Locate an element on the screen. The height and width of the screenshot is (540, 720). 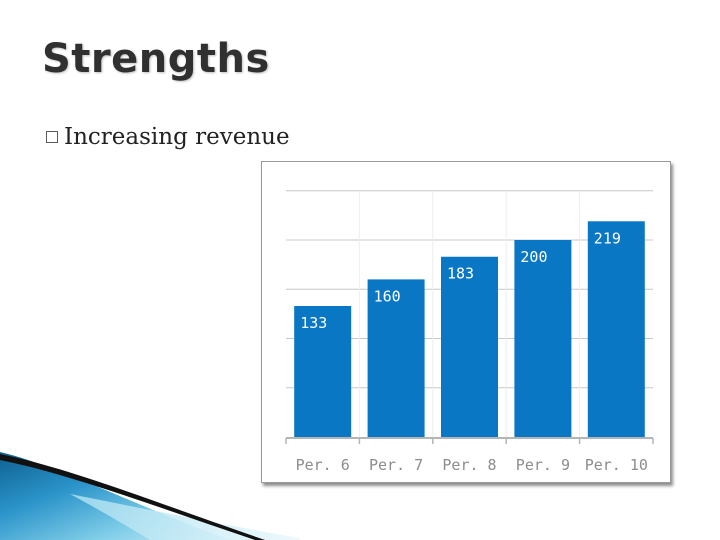
x-tick-label-5: Per. 10 is located at coordinates (616, 465).